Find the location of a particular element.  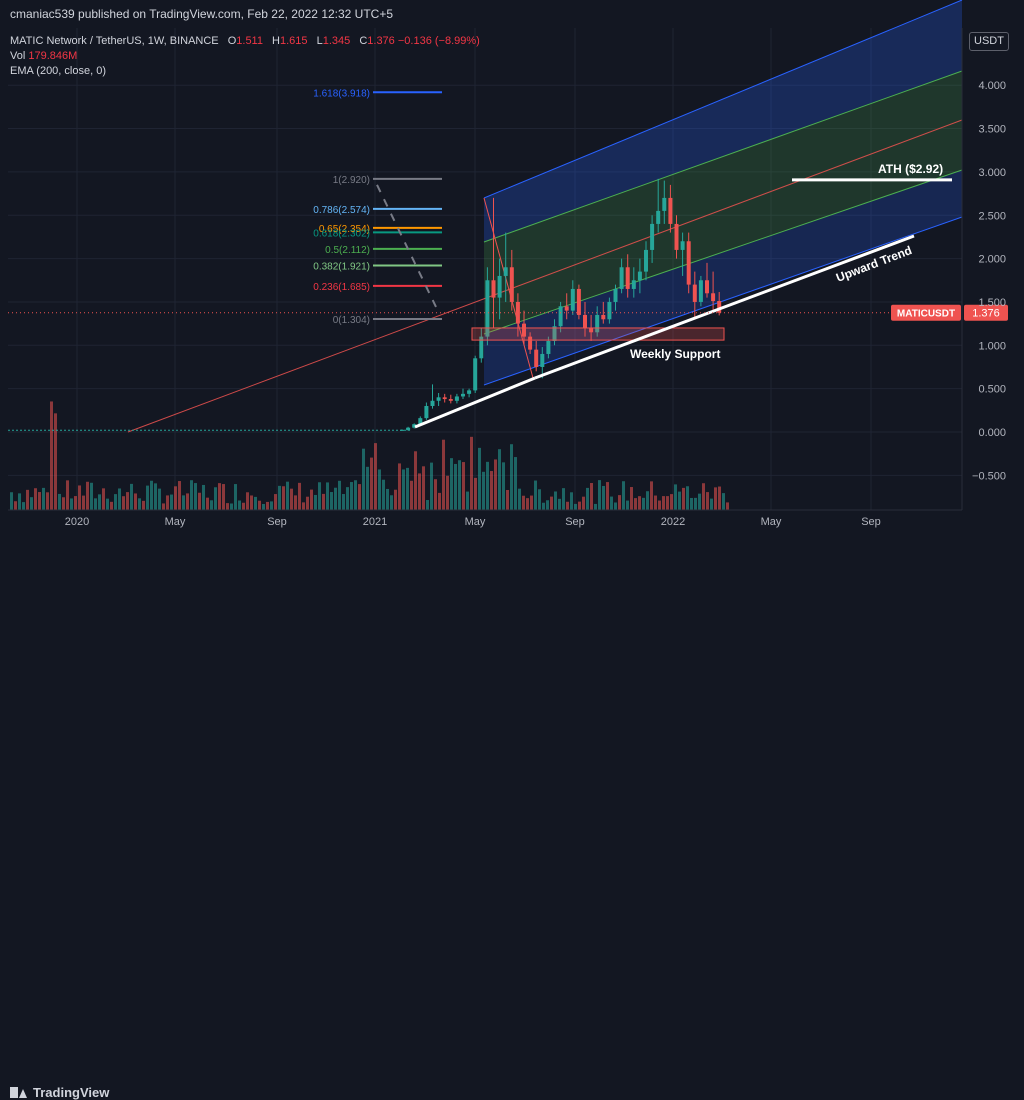

y-tick-label: 1.500 is located at coordinates (992, 303).